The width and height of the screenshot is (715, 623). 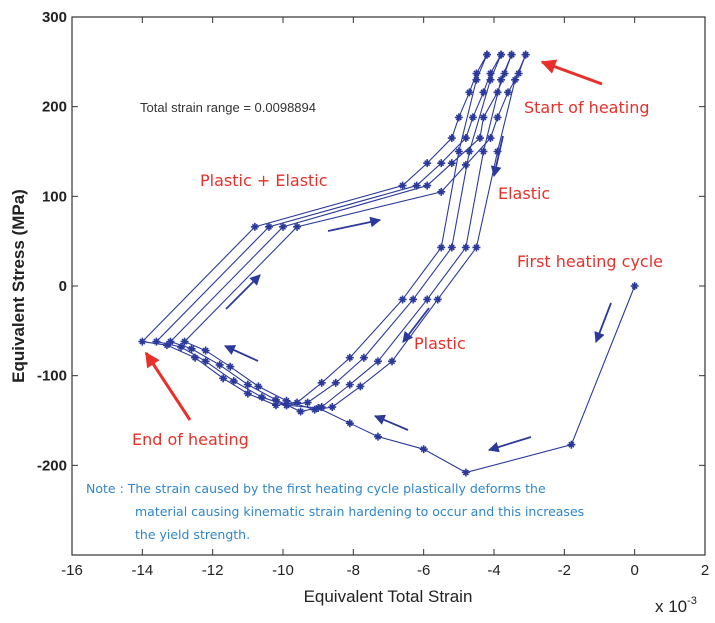 What do you see at coordinates (676, 605) in the screenshot?
I see `x-axis-multiplier: x 10-3` at bounding box center [676, 605].